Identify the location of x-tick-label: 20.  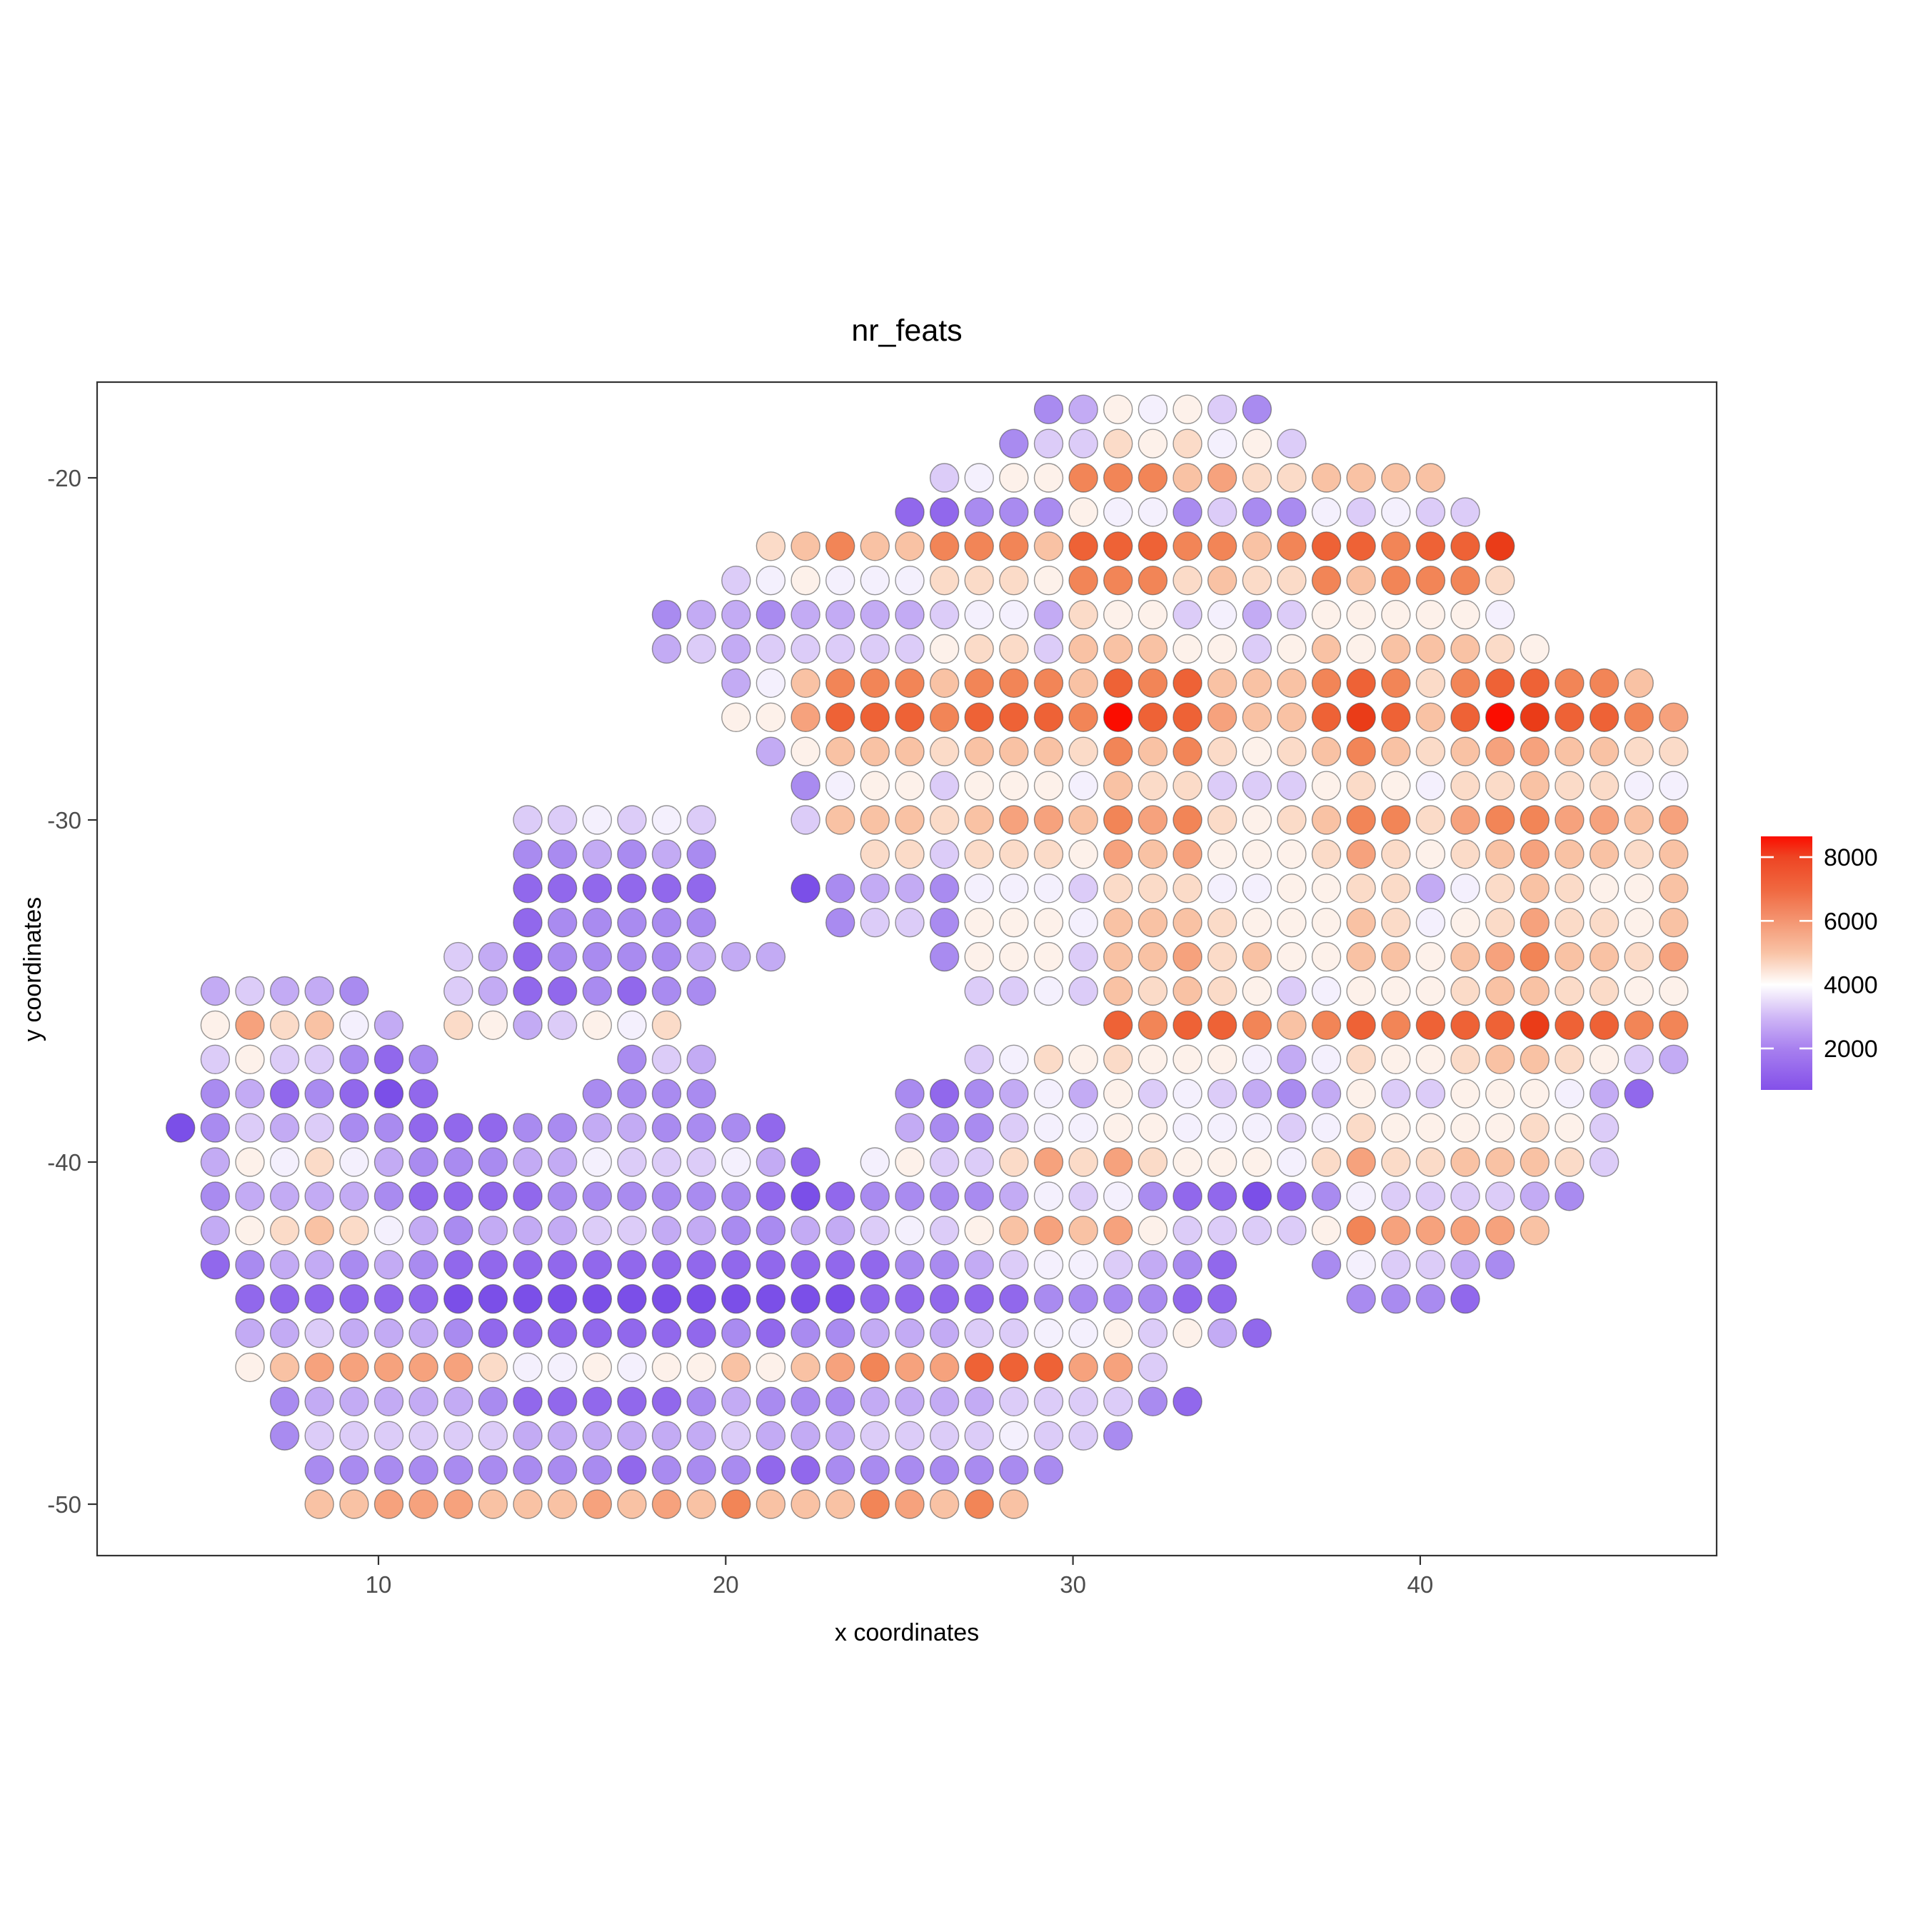
(726, 1584).